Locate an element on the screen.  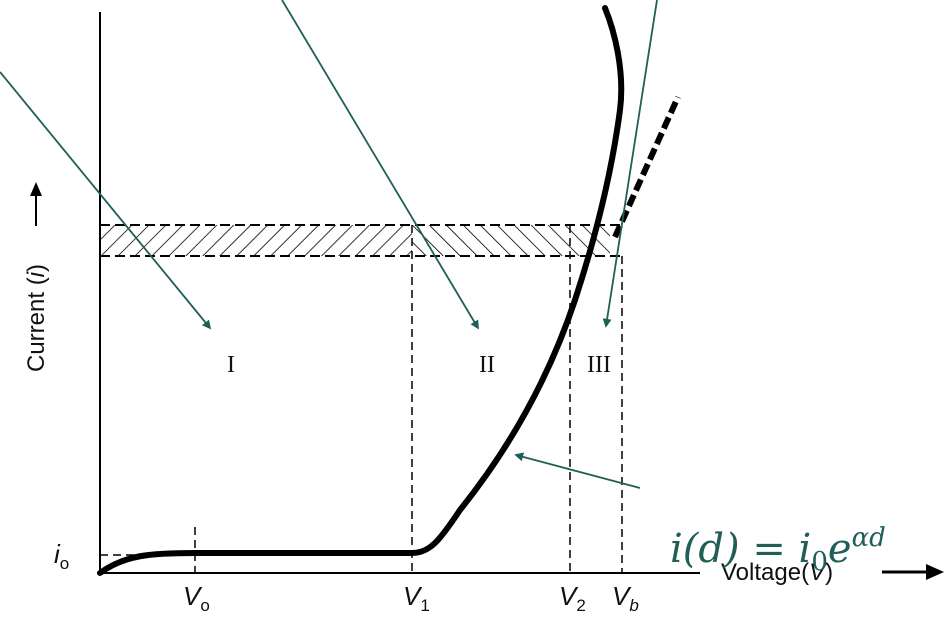
arrow-region-one is located at coordinates (106, 200).